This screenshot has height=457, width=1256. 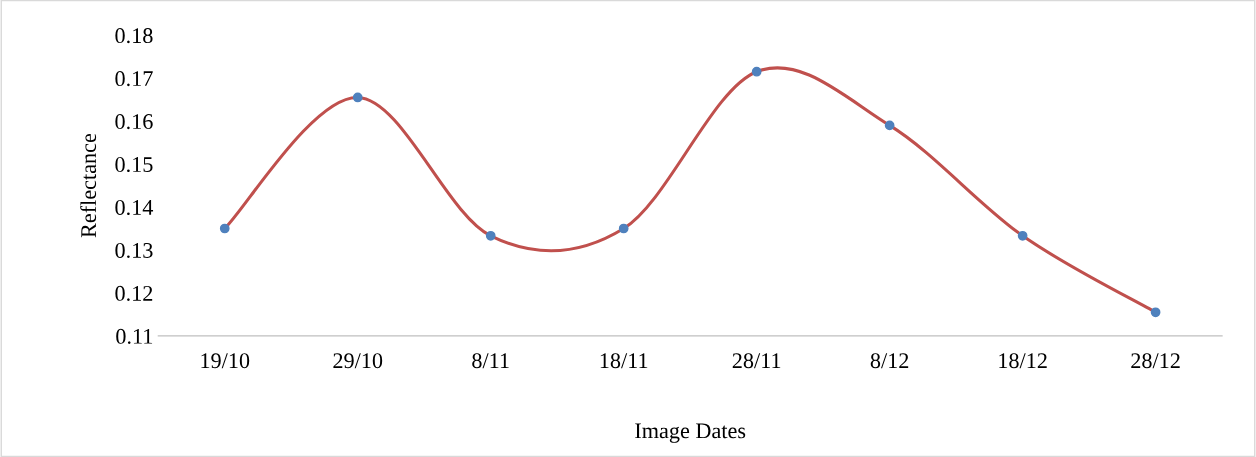 I want to click on y-axis-title: Reflectance, so click(x=88, y=185).